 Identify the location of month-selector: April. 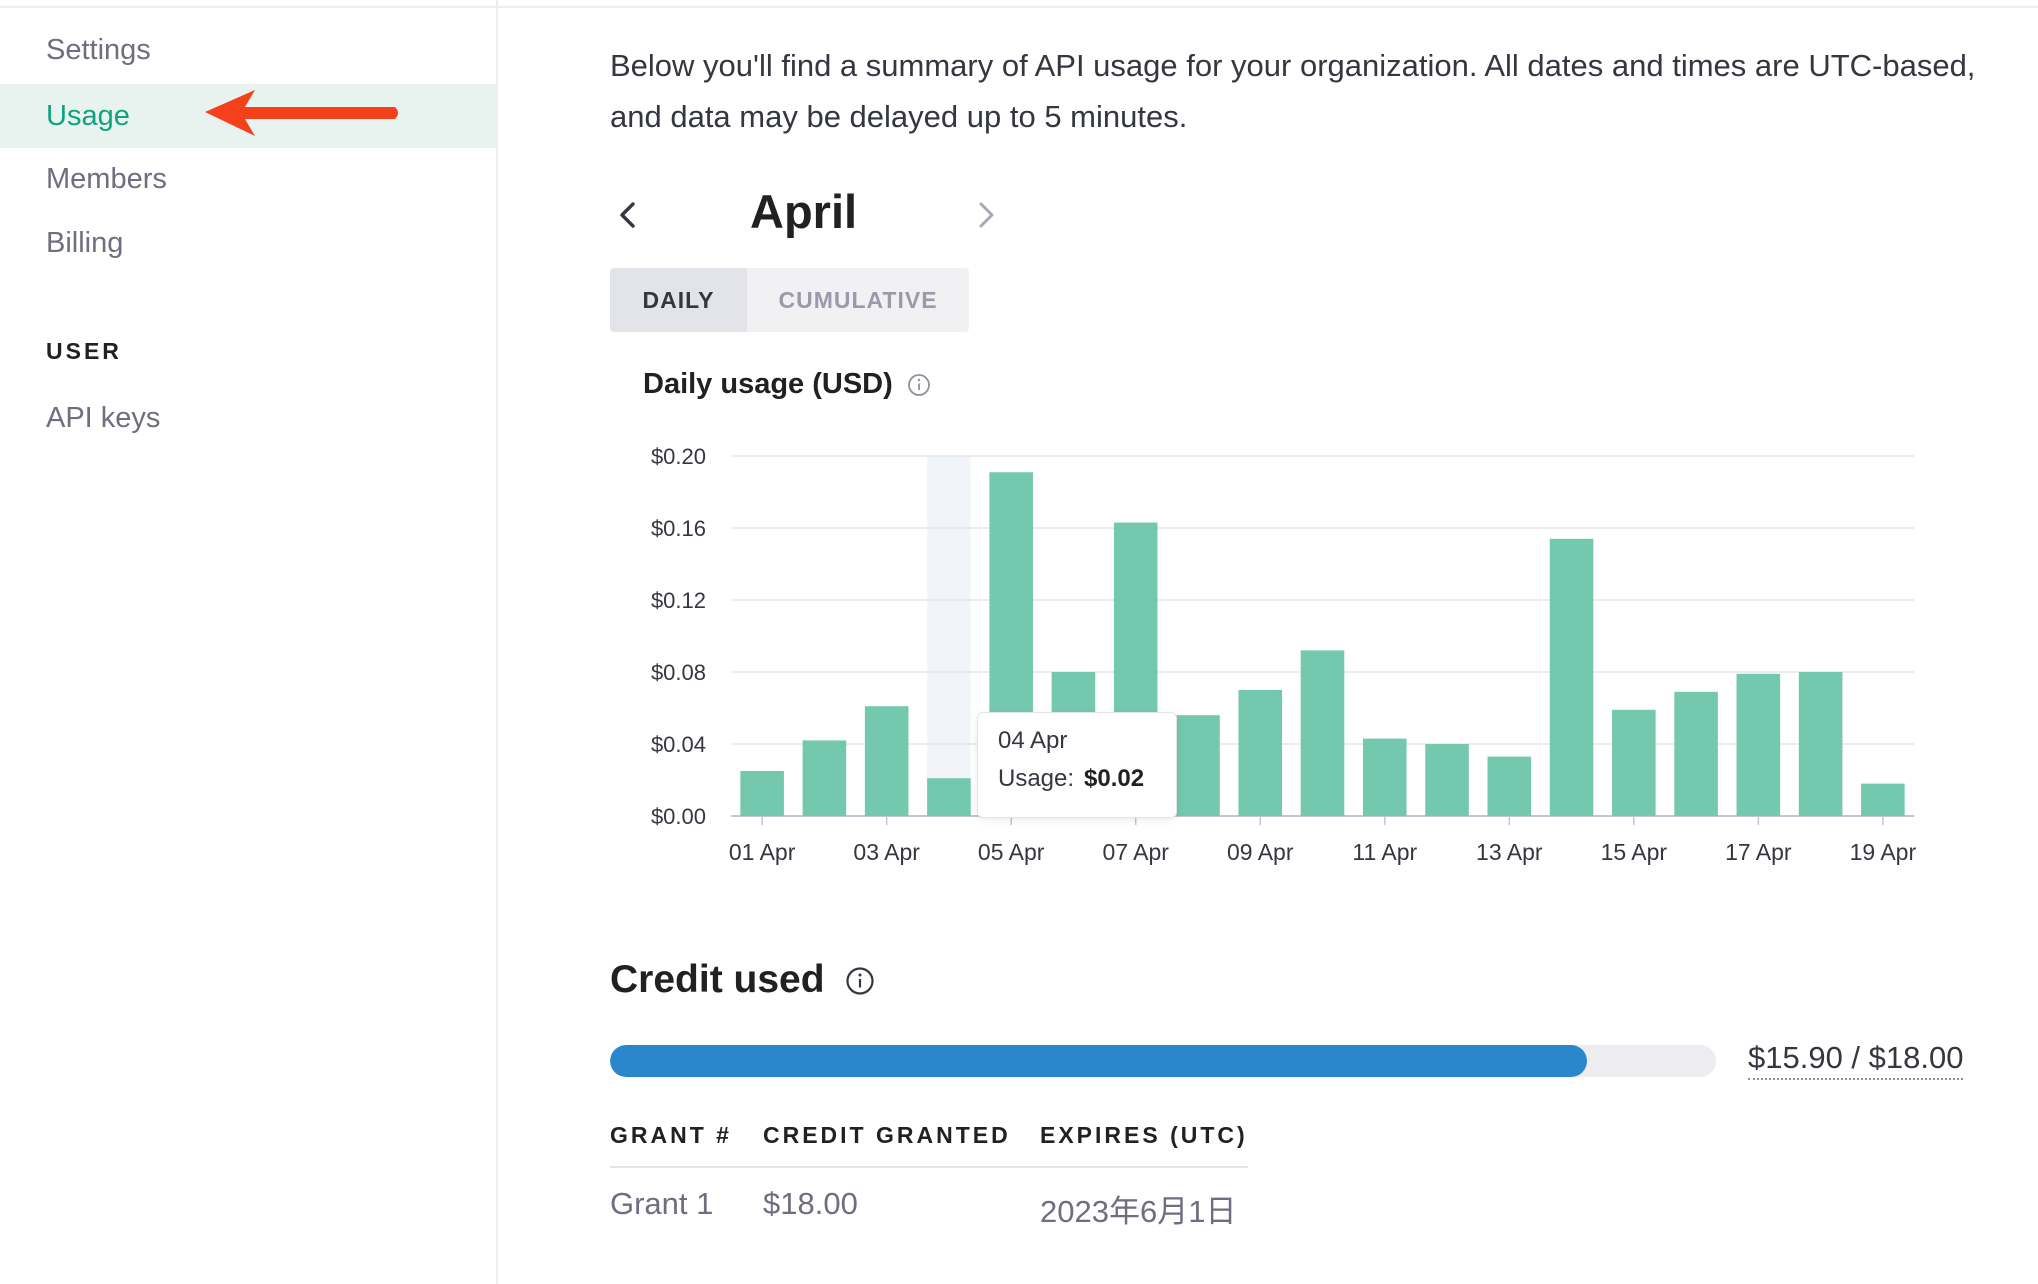
(810, 215).